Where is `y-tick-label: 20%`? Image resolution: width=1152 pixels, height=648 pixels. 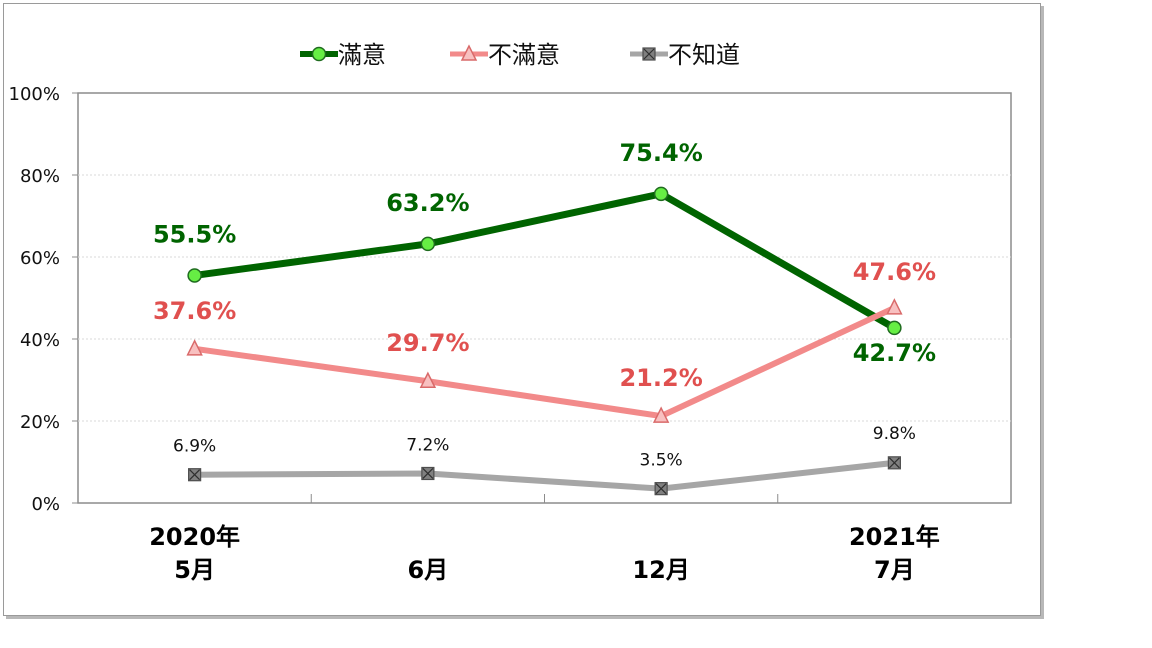
y-tick-label: 20% is located at coordinates (40, 422).